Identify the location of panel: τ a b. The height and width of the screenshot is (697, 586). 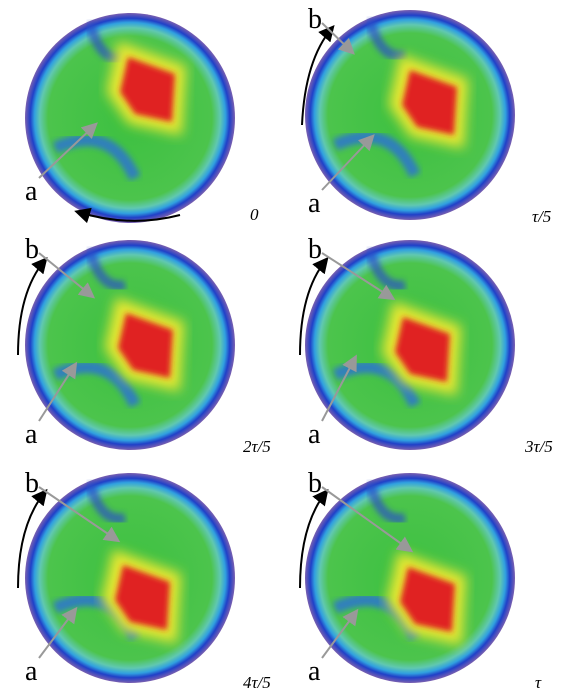
(420, 580).